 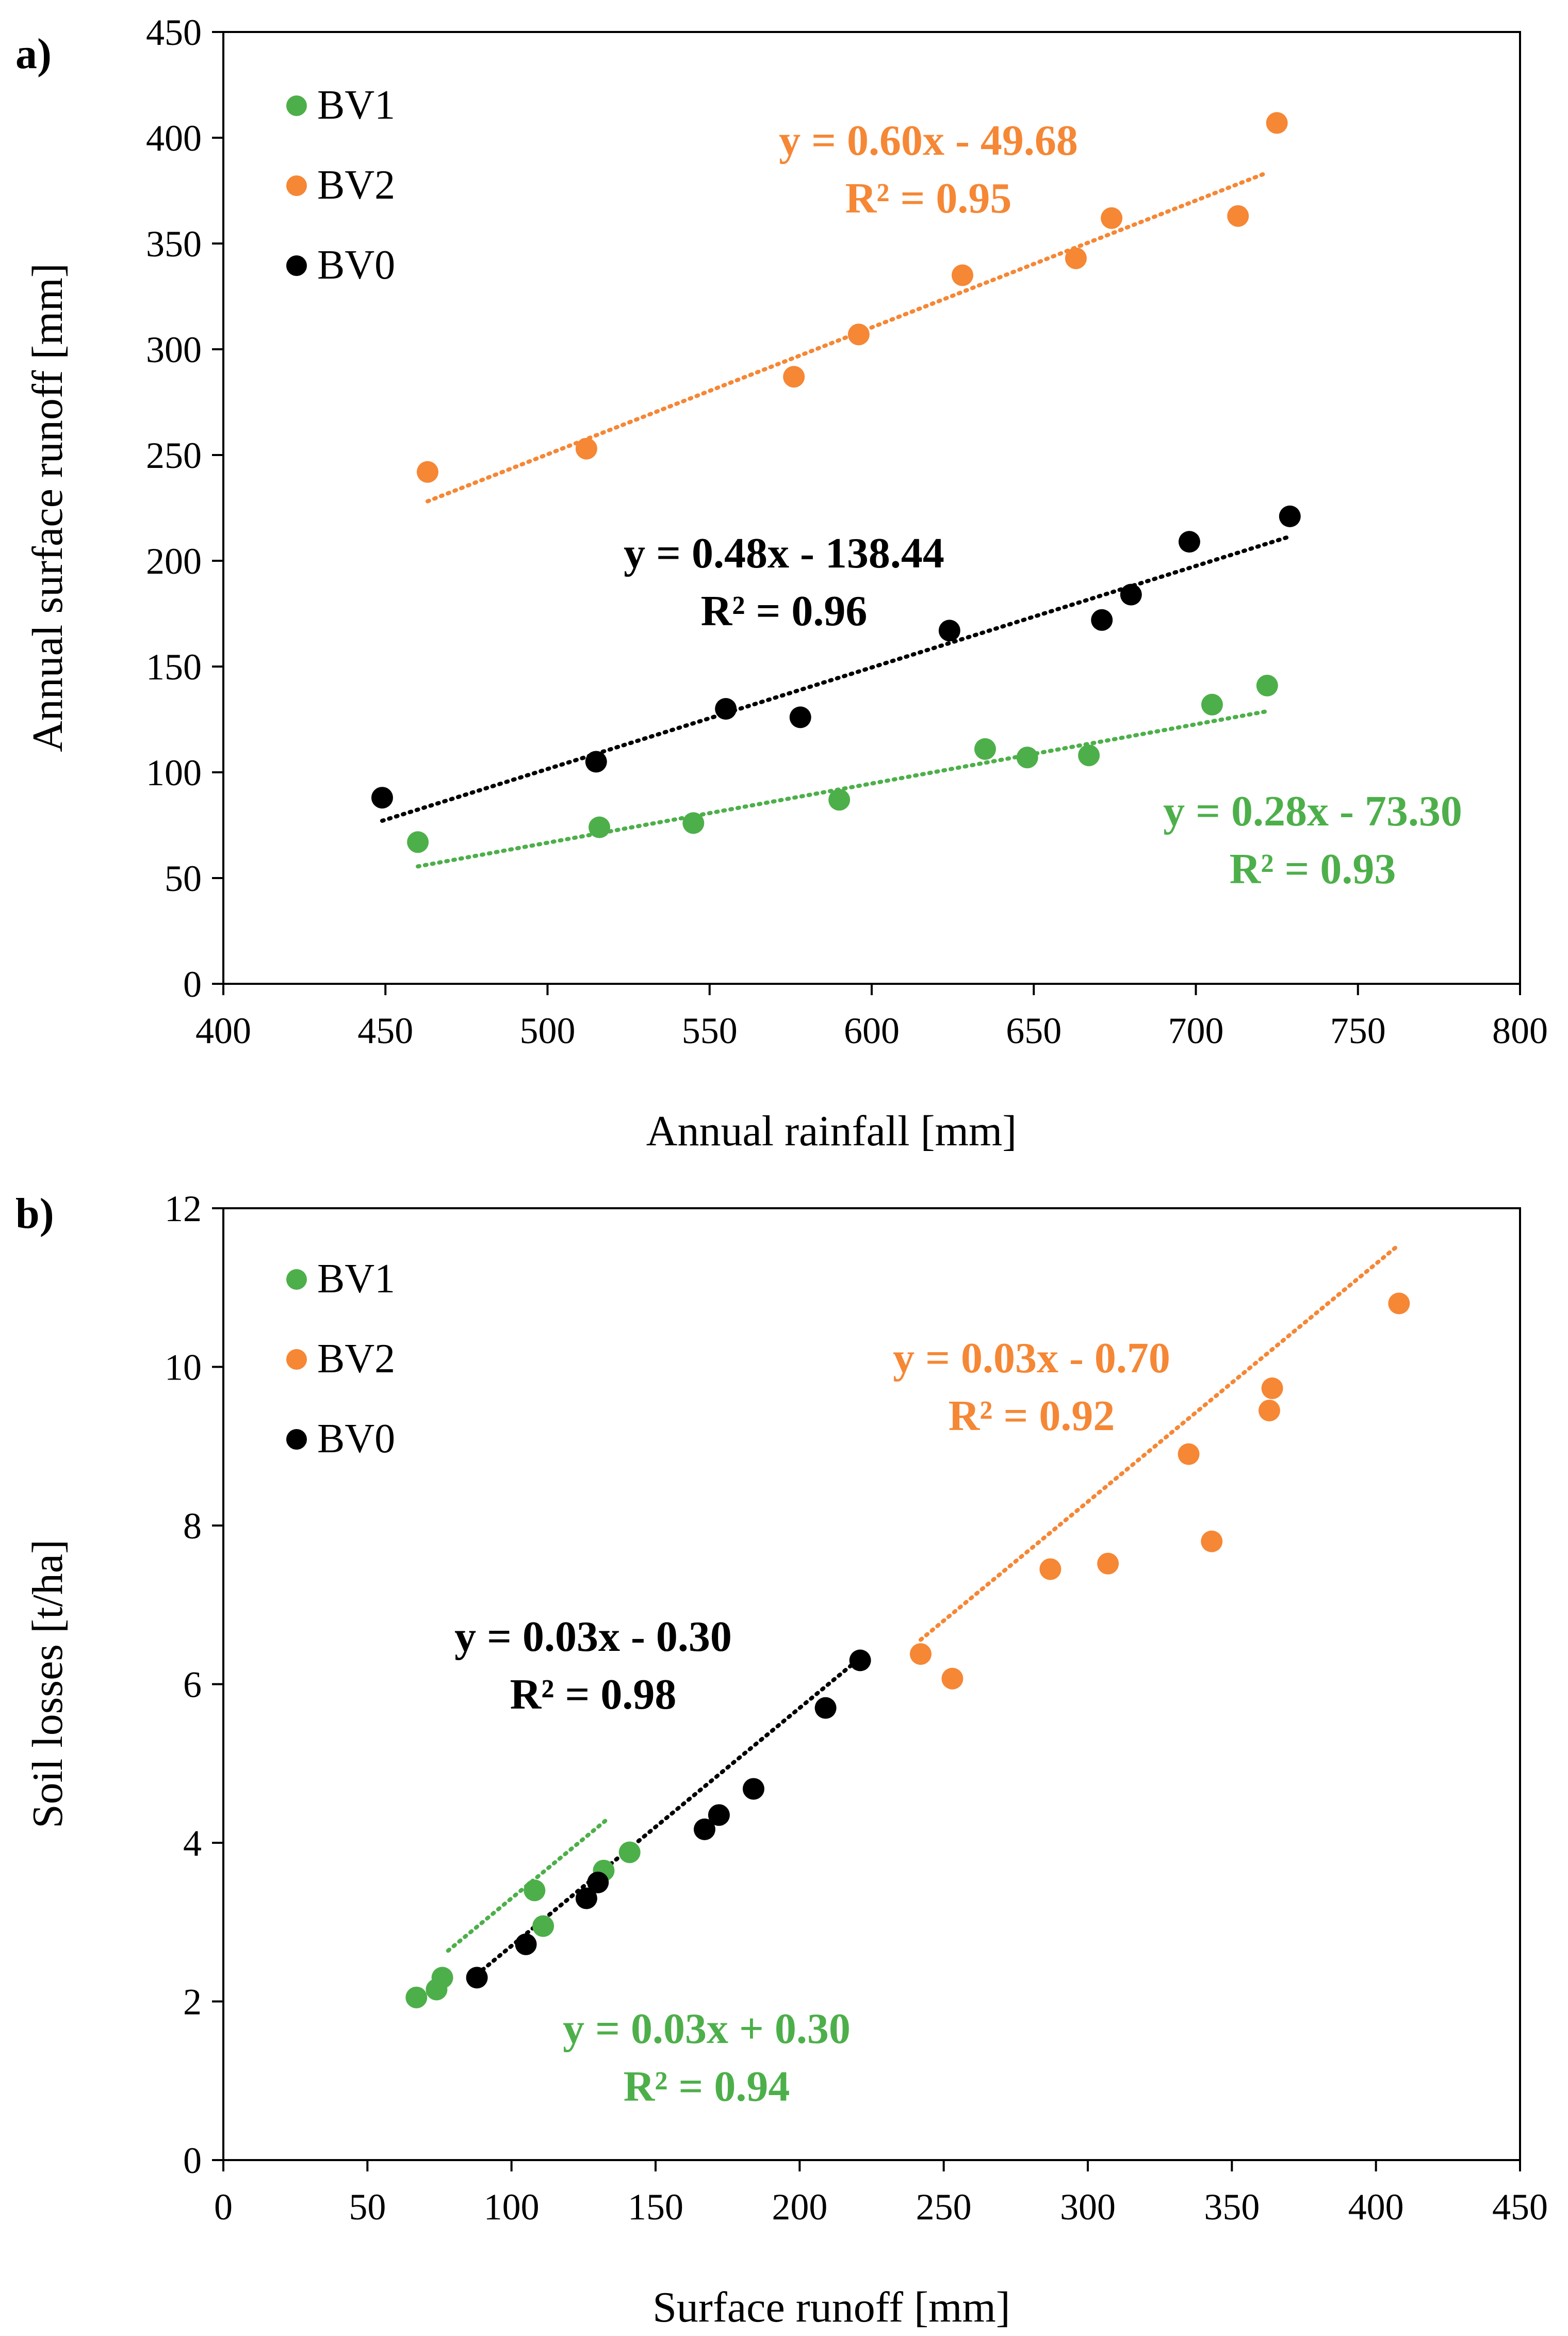 What do you see at coordinates (174, 561) in the screenshot?
I see `panel-a-y-tick-label: 200` at bounding box center [174, 561].